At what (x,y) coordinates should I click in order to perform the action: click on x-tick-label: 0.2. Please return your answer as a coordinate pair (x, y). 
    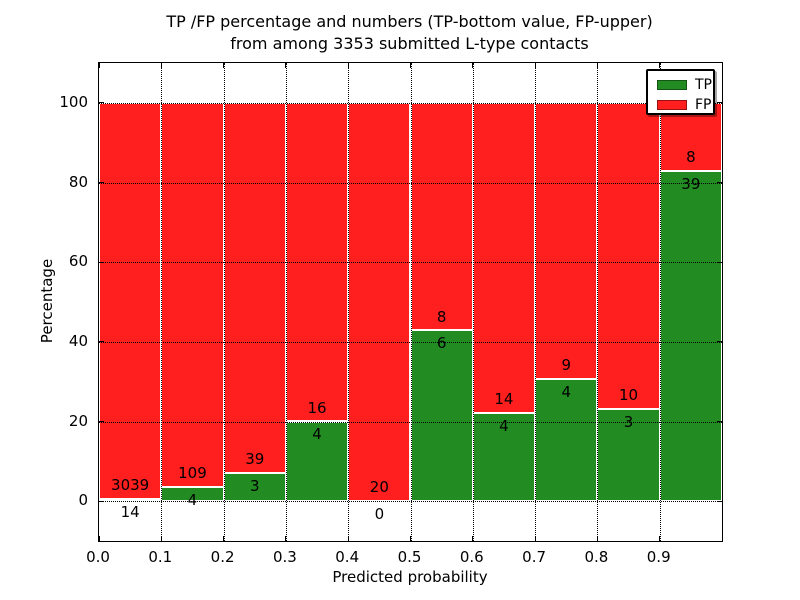
    Looking at the image, I should click on (222, 557).